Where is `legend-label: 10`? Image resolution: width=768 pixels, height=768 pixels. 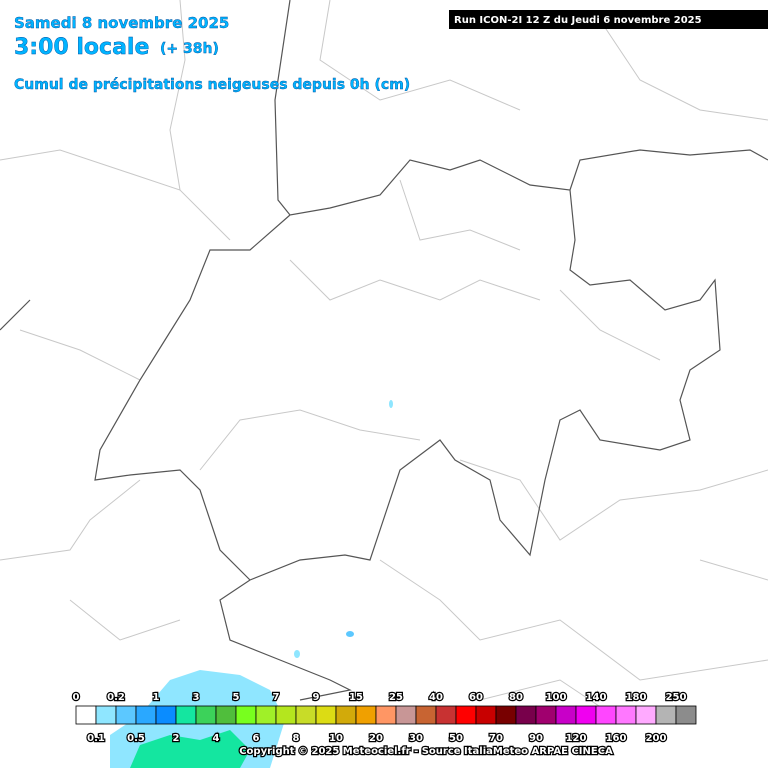
legend-label: 10 is located at coordinates (336, 738).